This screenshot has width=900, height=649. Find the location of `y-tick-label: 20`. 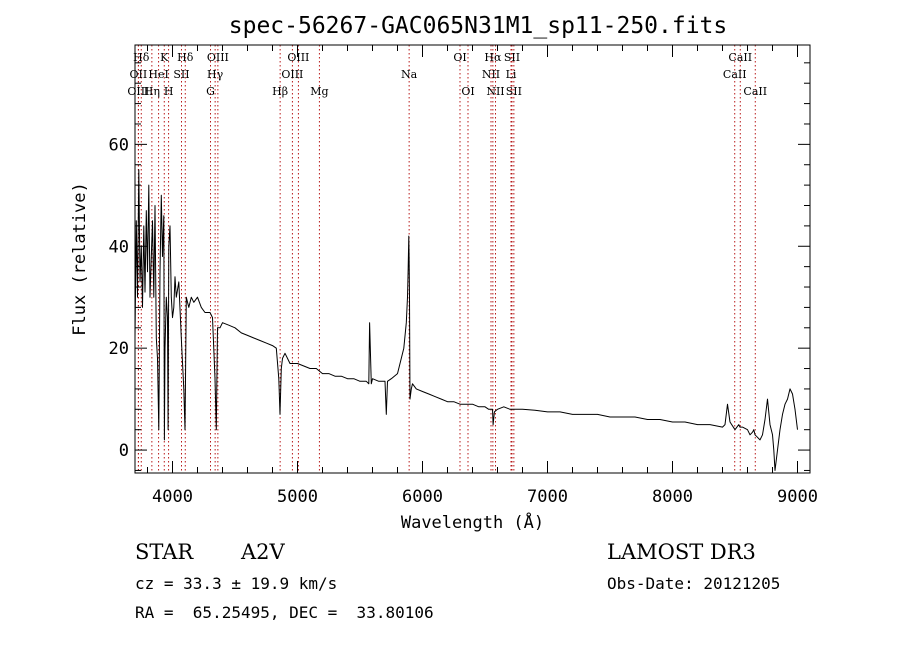

y-tick-label: 20 is located at coordinates (119, 349).